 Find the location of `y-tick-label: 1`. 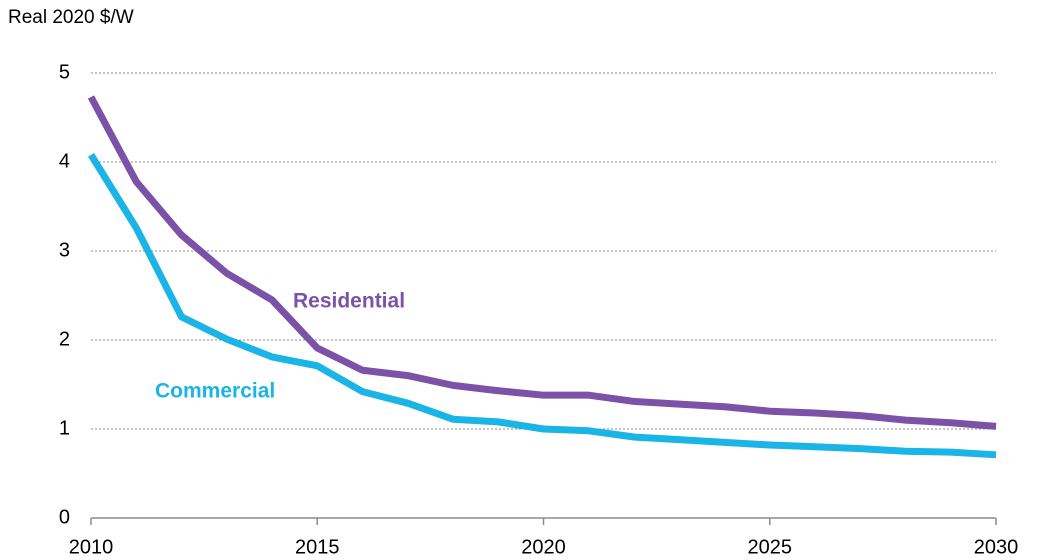

y-tick-label: 1 is located at coordinates (64, 428).